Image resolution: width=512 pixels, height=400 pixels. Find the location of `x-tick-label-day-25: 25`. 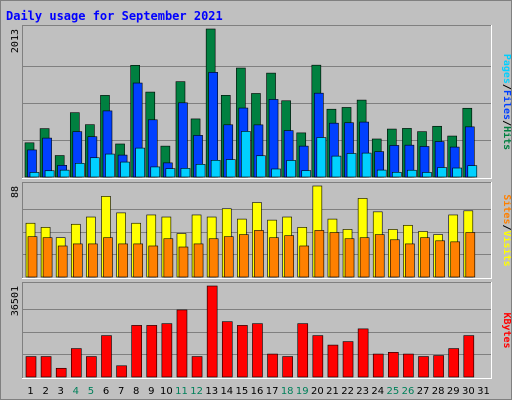

x-tick-label-day-25: 25 is located at coordinates (393, 391).